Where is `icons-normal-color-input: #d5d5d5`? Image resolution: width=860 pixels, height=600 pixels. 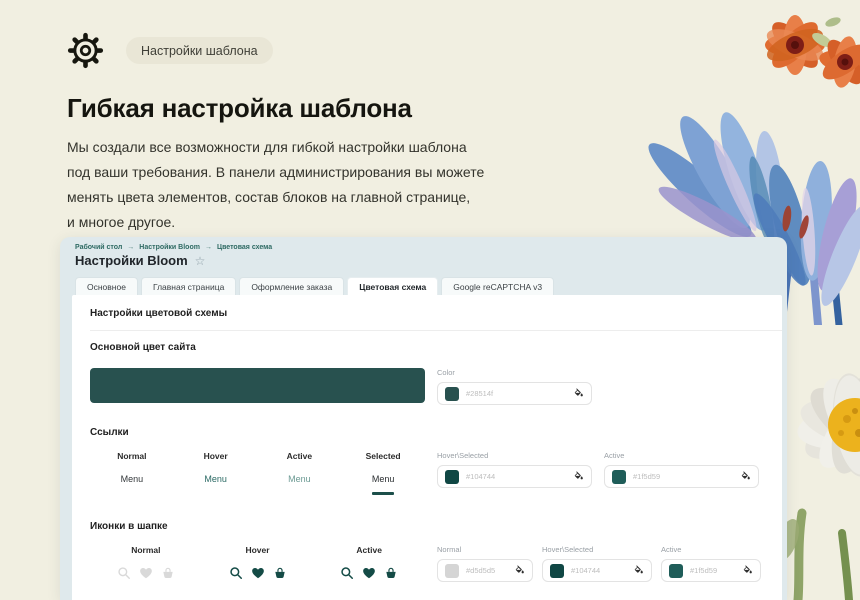 icons-normal-color-input: #d5d5d5 is located at coordinates (485, 570).